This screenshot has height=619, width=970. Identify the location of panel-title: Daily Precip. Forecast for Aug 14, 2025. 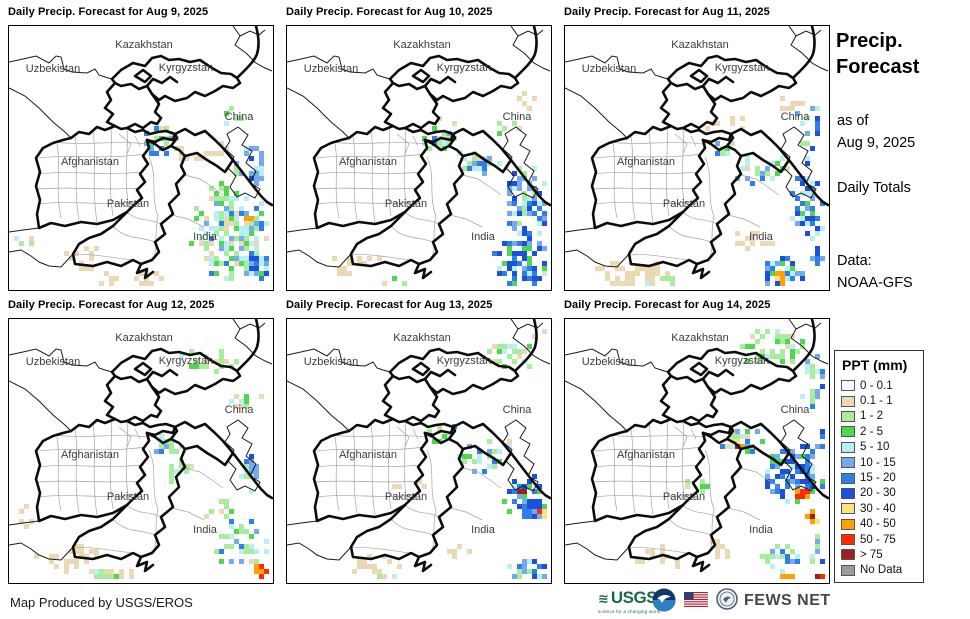
(667, 305).